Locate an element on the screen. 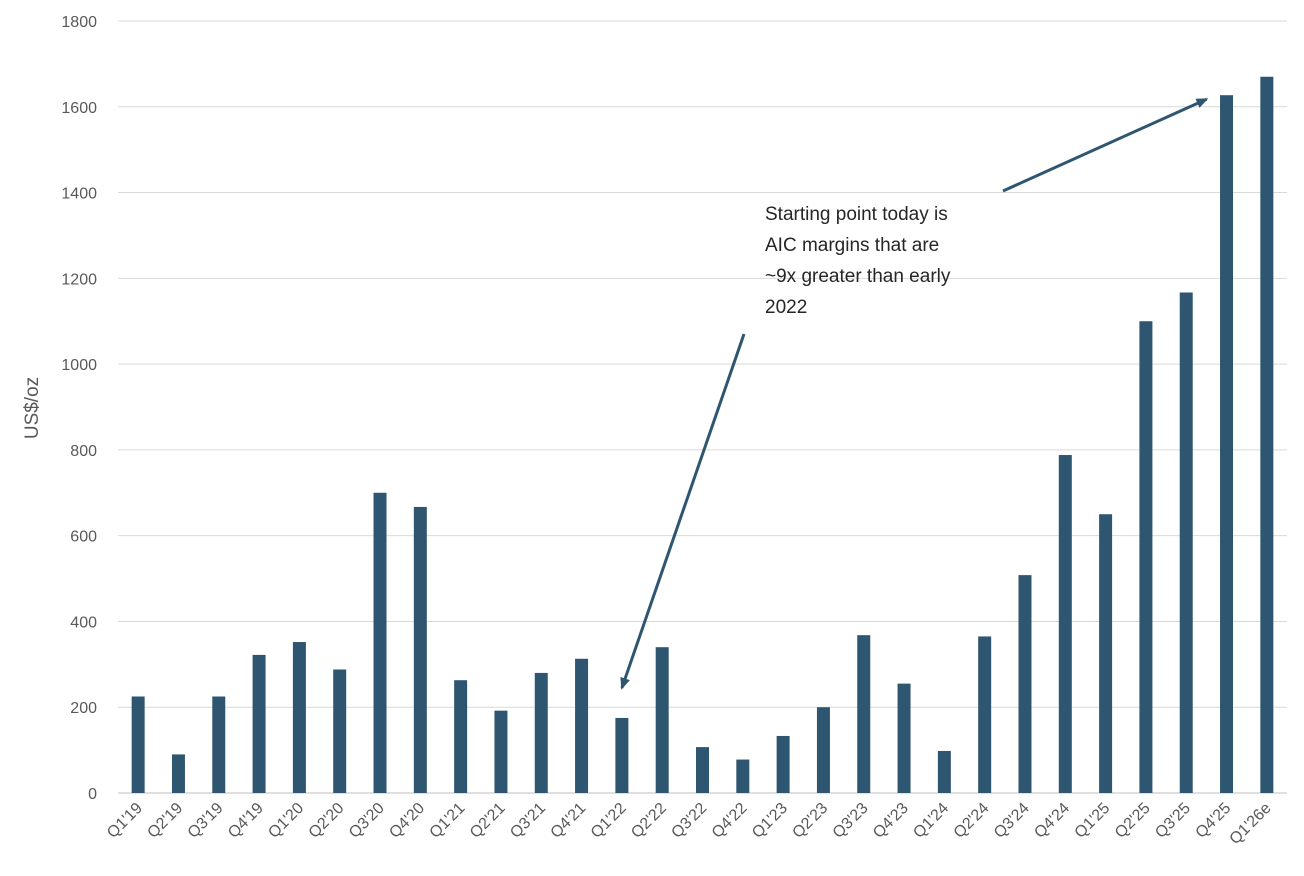 The image size is (1304, 876). y-tick-label: 1800 is located at coordinates (79, 22).